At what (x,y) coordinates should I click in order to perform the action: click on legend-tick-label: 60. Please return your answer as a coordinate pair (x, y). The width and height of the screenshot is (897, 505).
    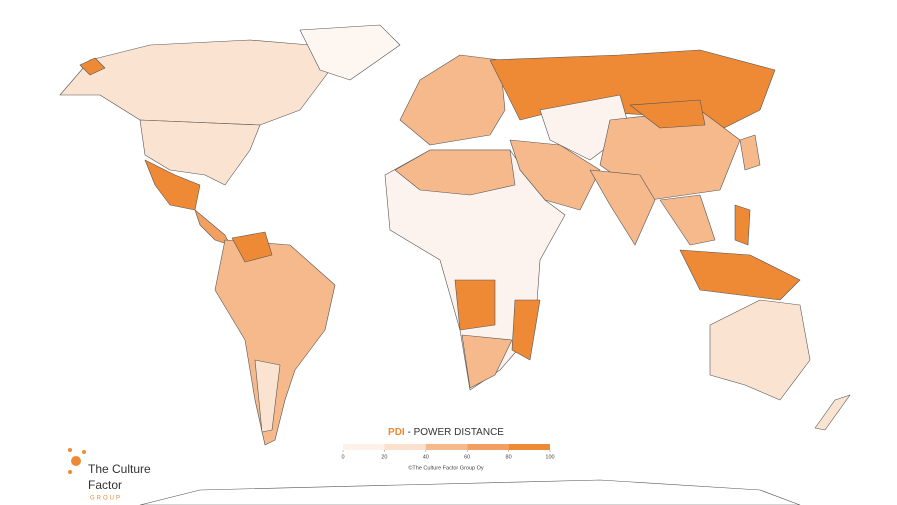
    Looking at the image, I should click on (467, 457).